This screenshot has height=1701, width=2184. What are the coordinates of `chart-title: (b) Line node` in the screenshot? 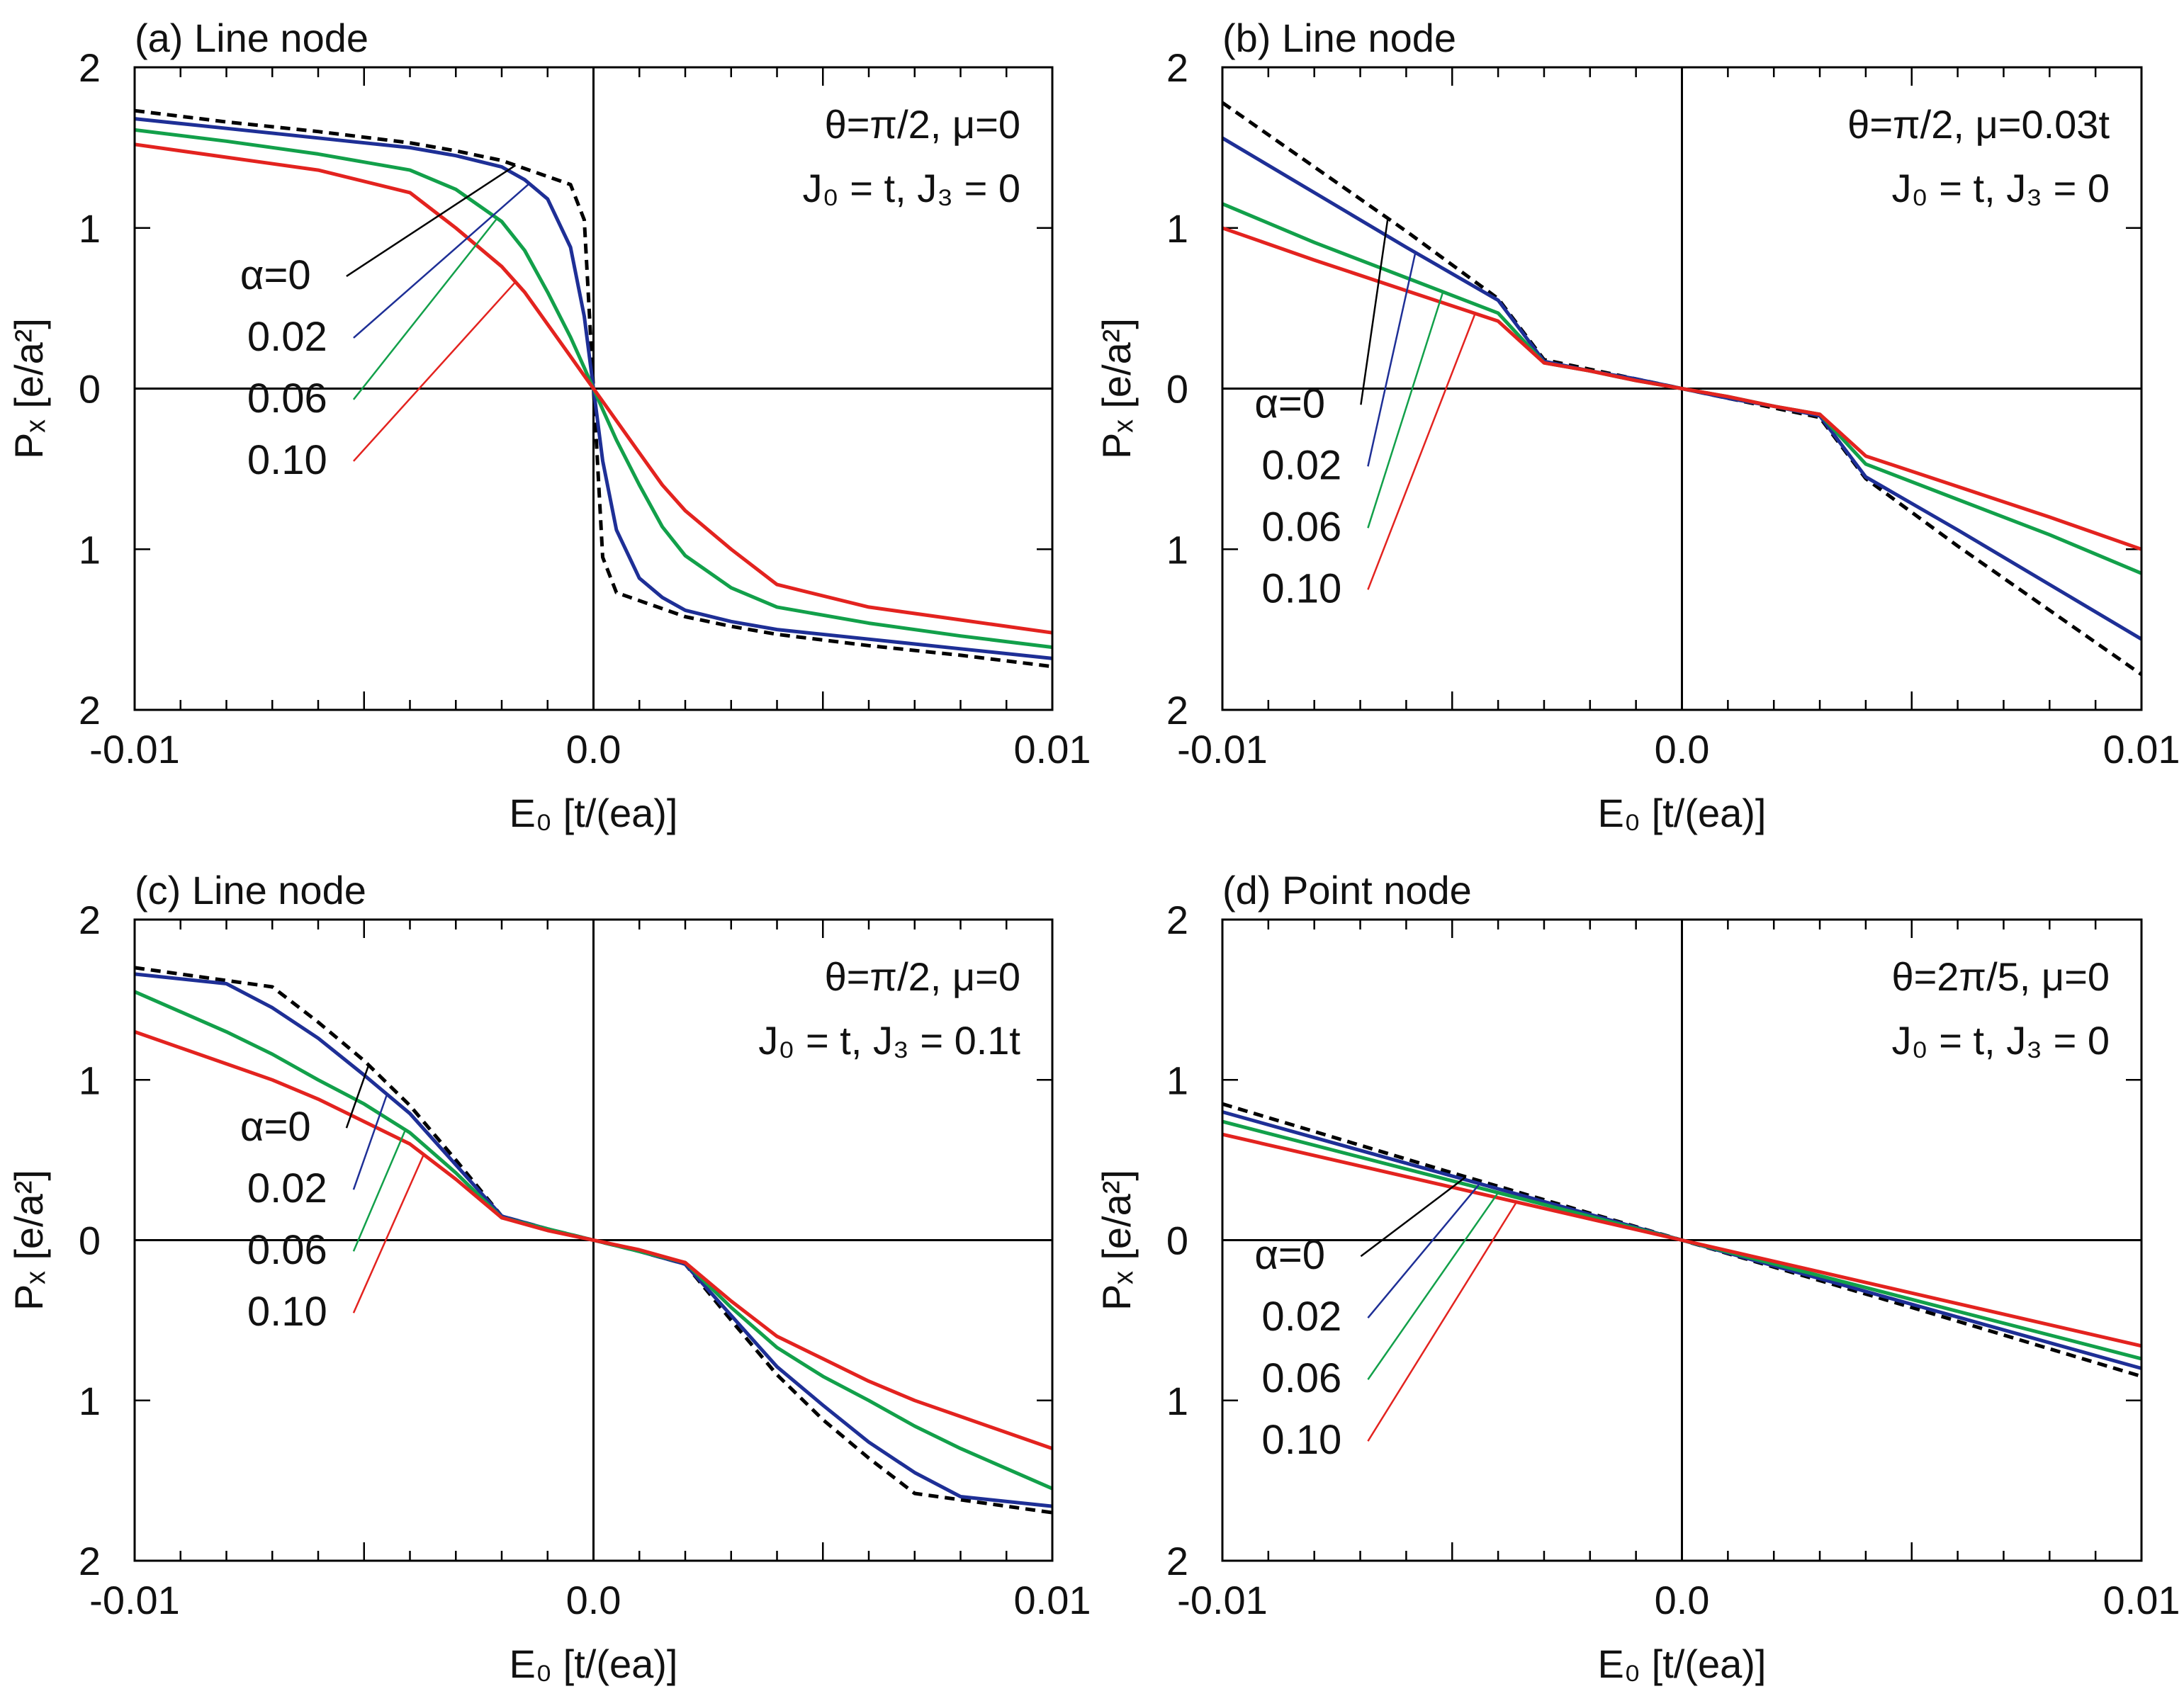 It's located at (1339, 38).